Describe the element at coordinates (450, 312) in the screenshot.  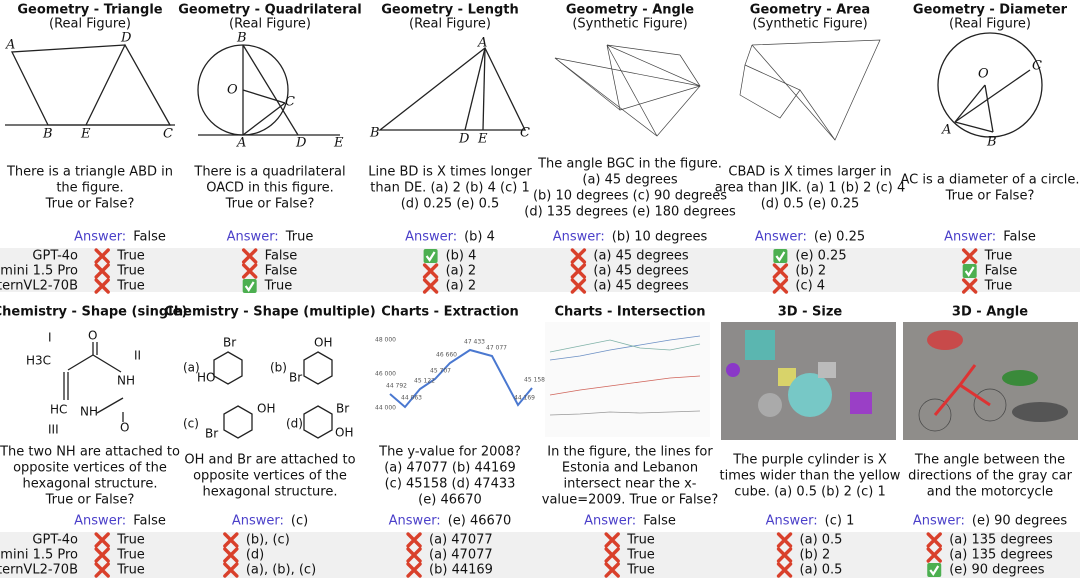
I see `panel-title: Charts - Extraction` at that location.